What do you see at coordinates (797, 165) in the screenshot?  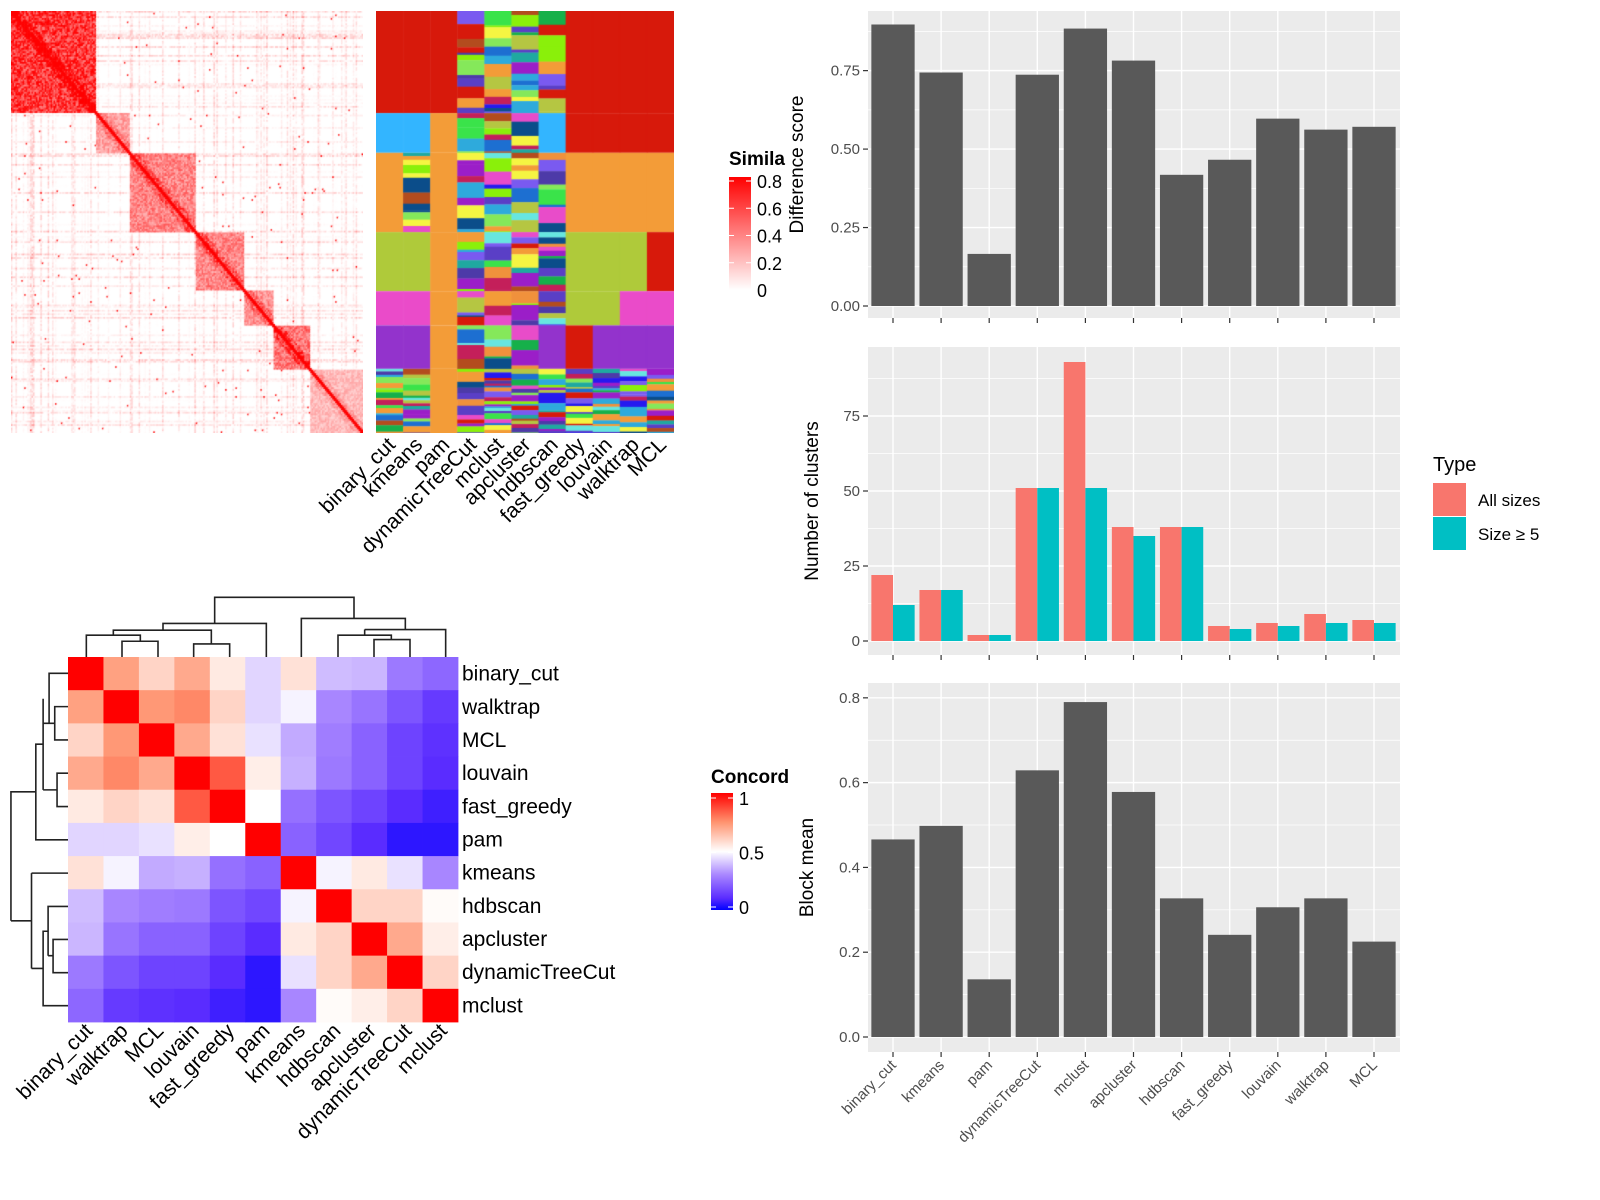 I see `y-axis-title: Difference score` at bounding box center [797, 165].